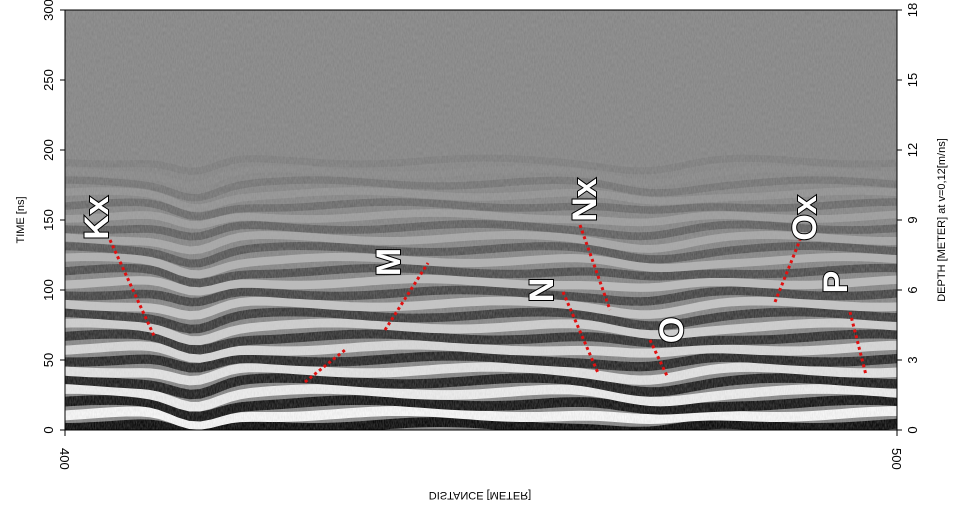  I want to click on annotation-label: Nx, so click(585, 200).